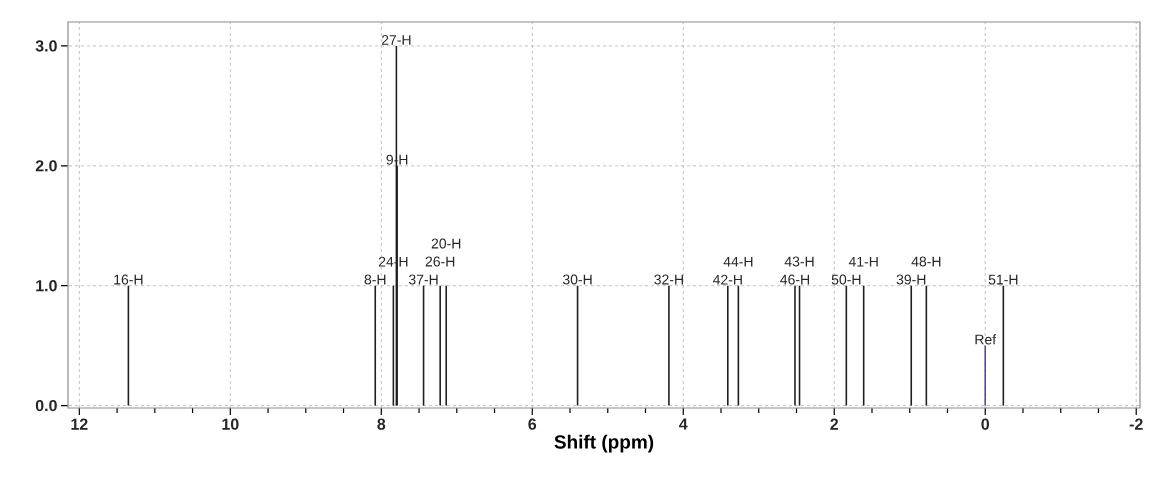 Image resolution: width=1151 pixels, height=497 pixels. Describe the element at coordinates (46, 46) in the screenshot. I see `y-tick-label: 3.0` at that location.